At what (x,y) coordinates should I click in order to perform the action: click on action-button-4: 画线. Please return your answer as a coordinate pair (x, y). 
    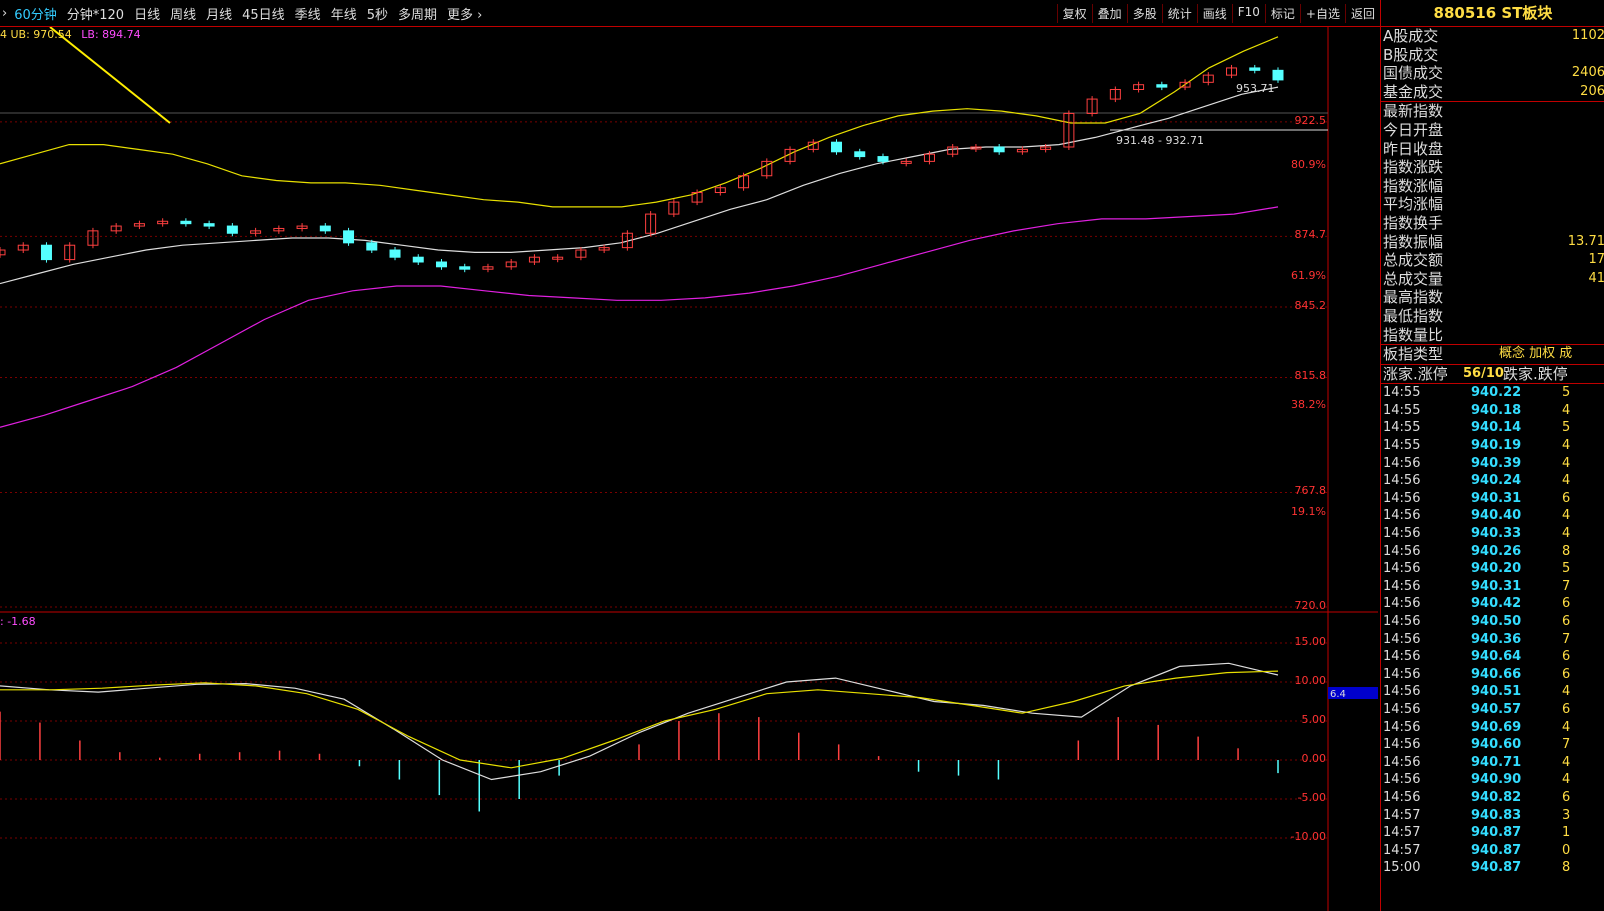
    Looking at the image, I should click on (1214, 13).